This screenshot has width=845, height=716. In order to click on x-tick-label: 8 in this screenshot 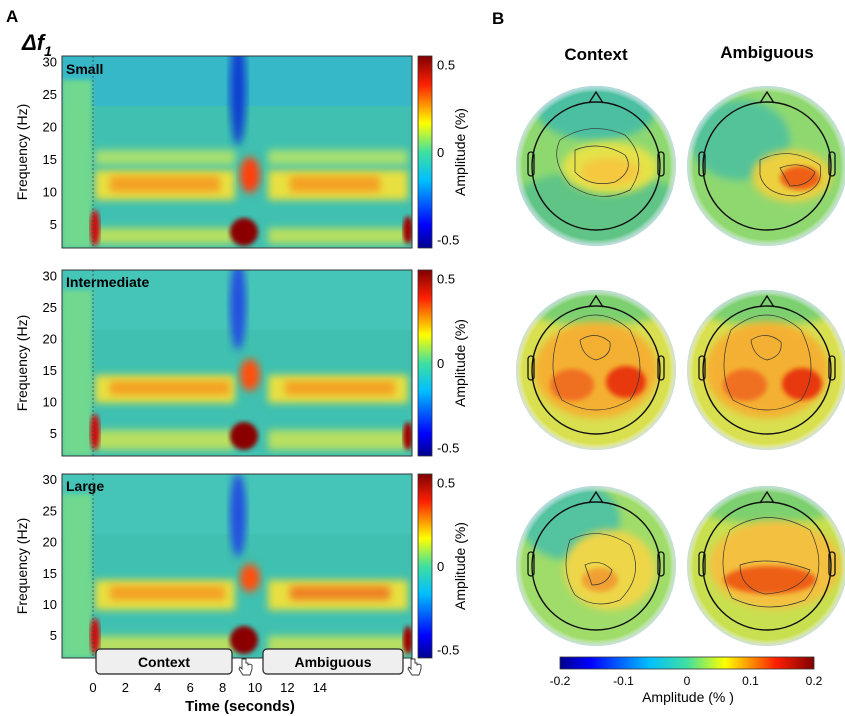, I will do `click(222, 687)`.